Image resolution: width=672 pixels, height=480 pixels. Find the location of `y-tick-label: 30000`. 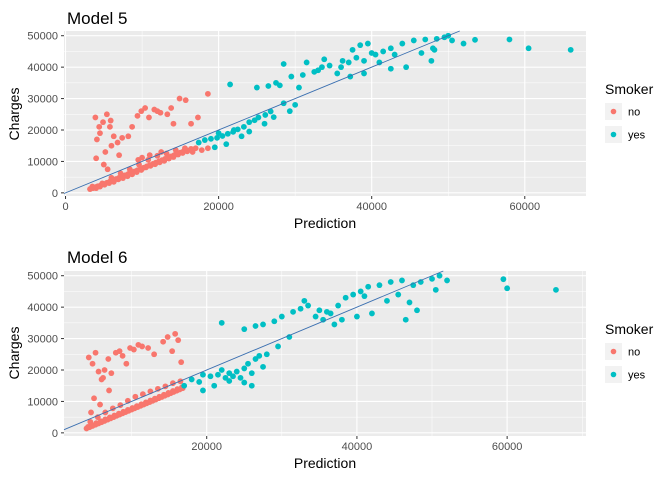

y-tick-label: 30000 is located at coordinates (42, 100).